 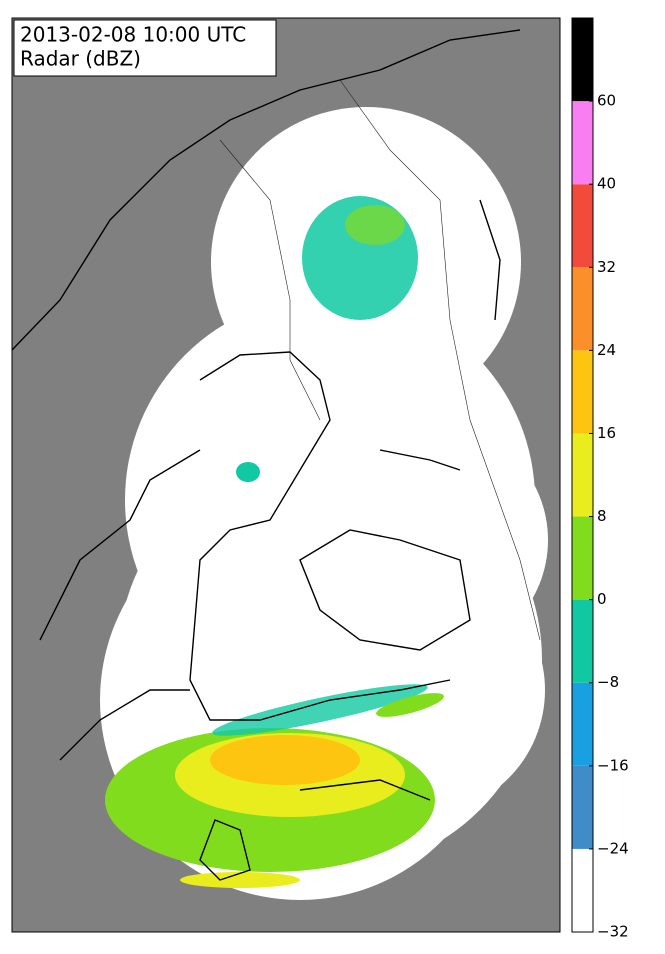 I want to click on colorbar-tick-label: 24, so click(x=606, y=350).